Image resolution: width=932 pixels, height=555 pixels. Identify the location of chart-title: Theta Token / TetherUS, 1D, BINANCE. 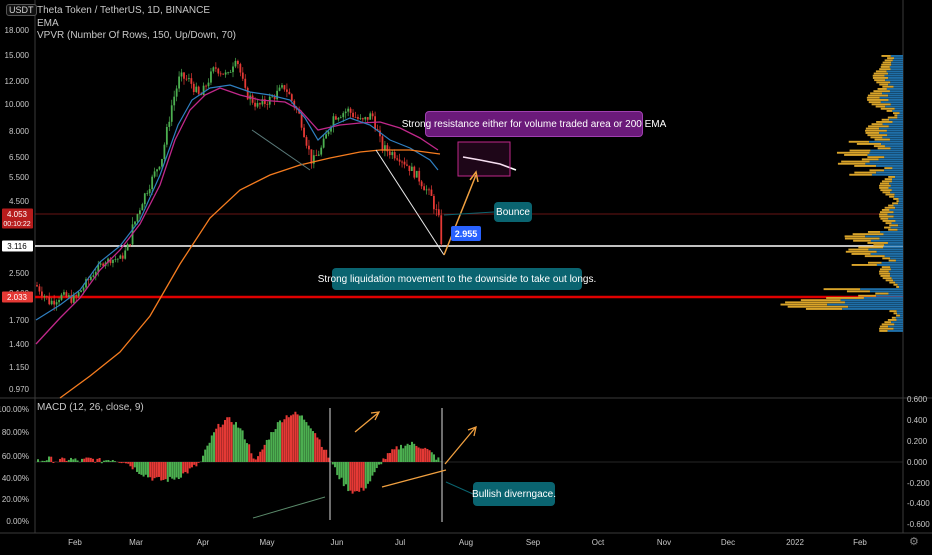
(123, 10).